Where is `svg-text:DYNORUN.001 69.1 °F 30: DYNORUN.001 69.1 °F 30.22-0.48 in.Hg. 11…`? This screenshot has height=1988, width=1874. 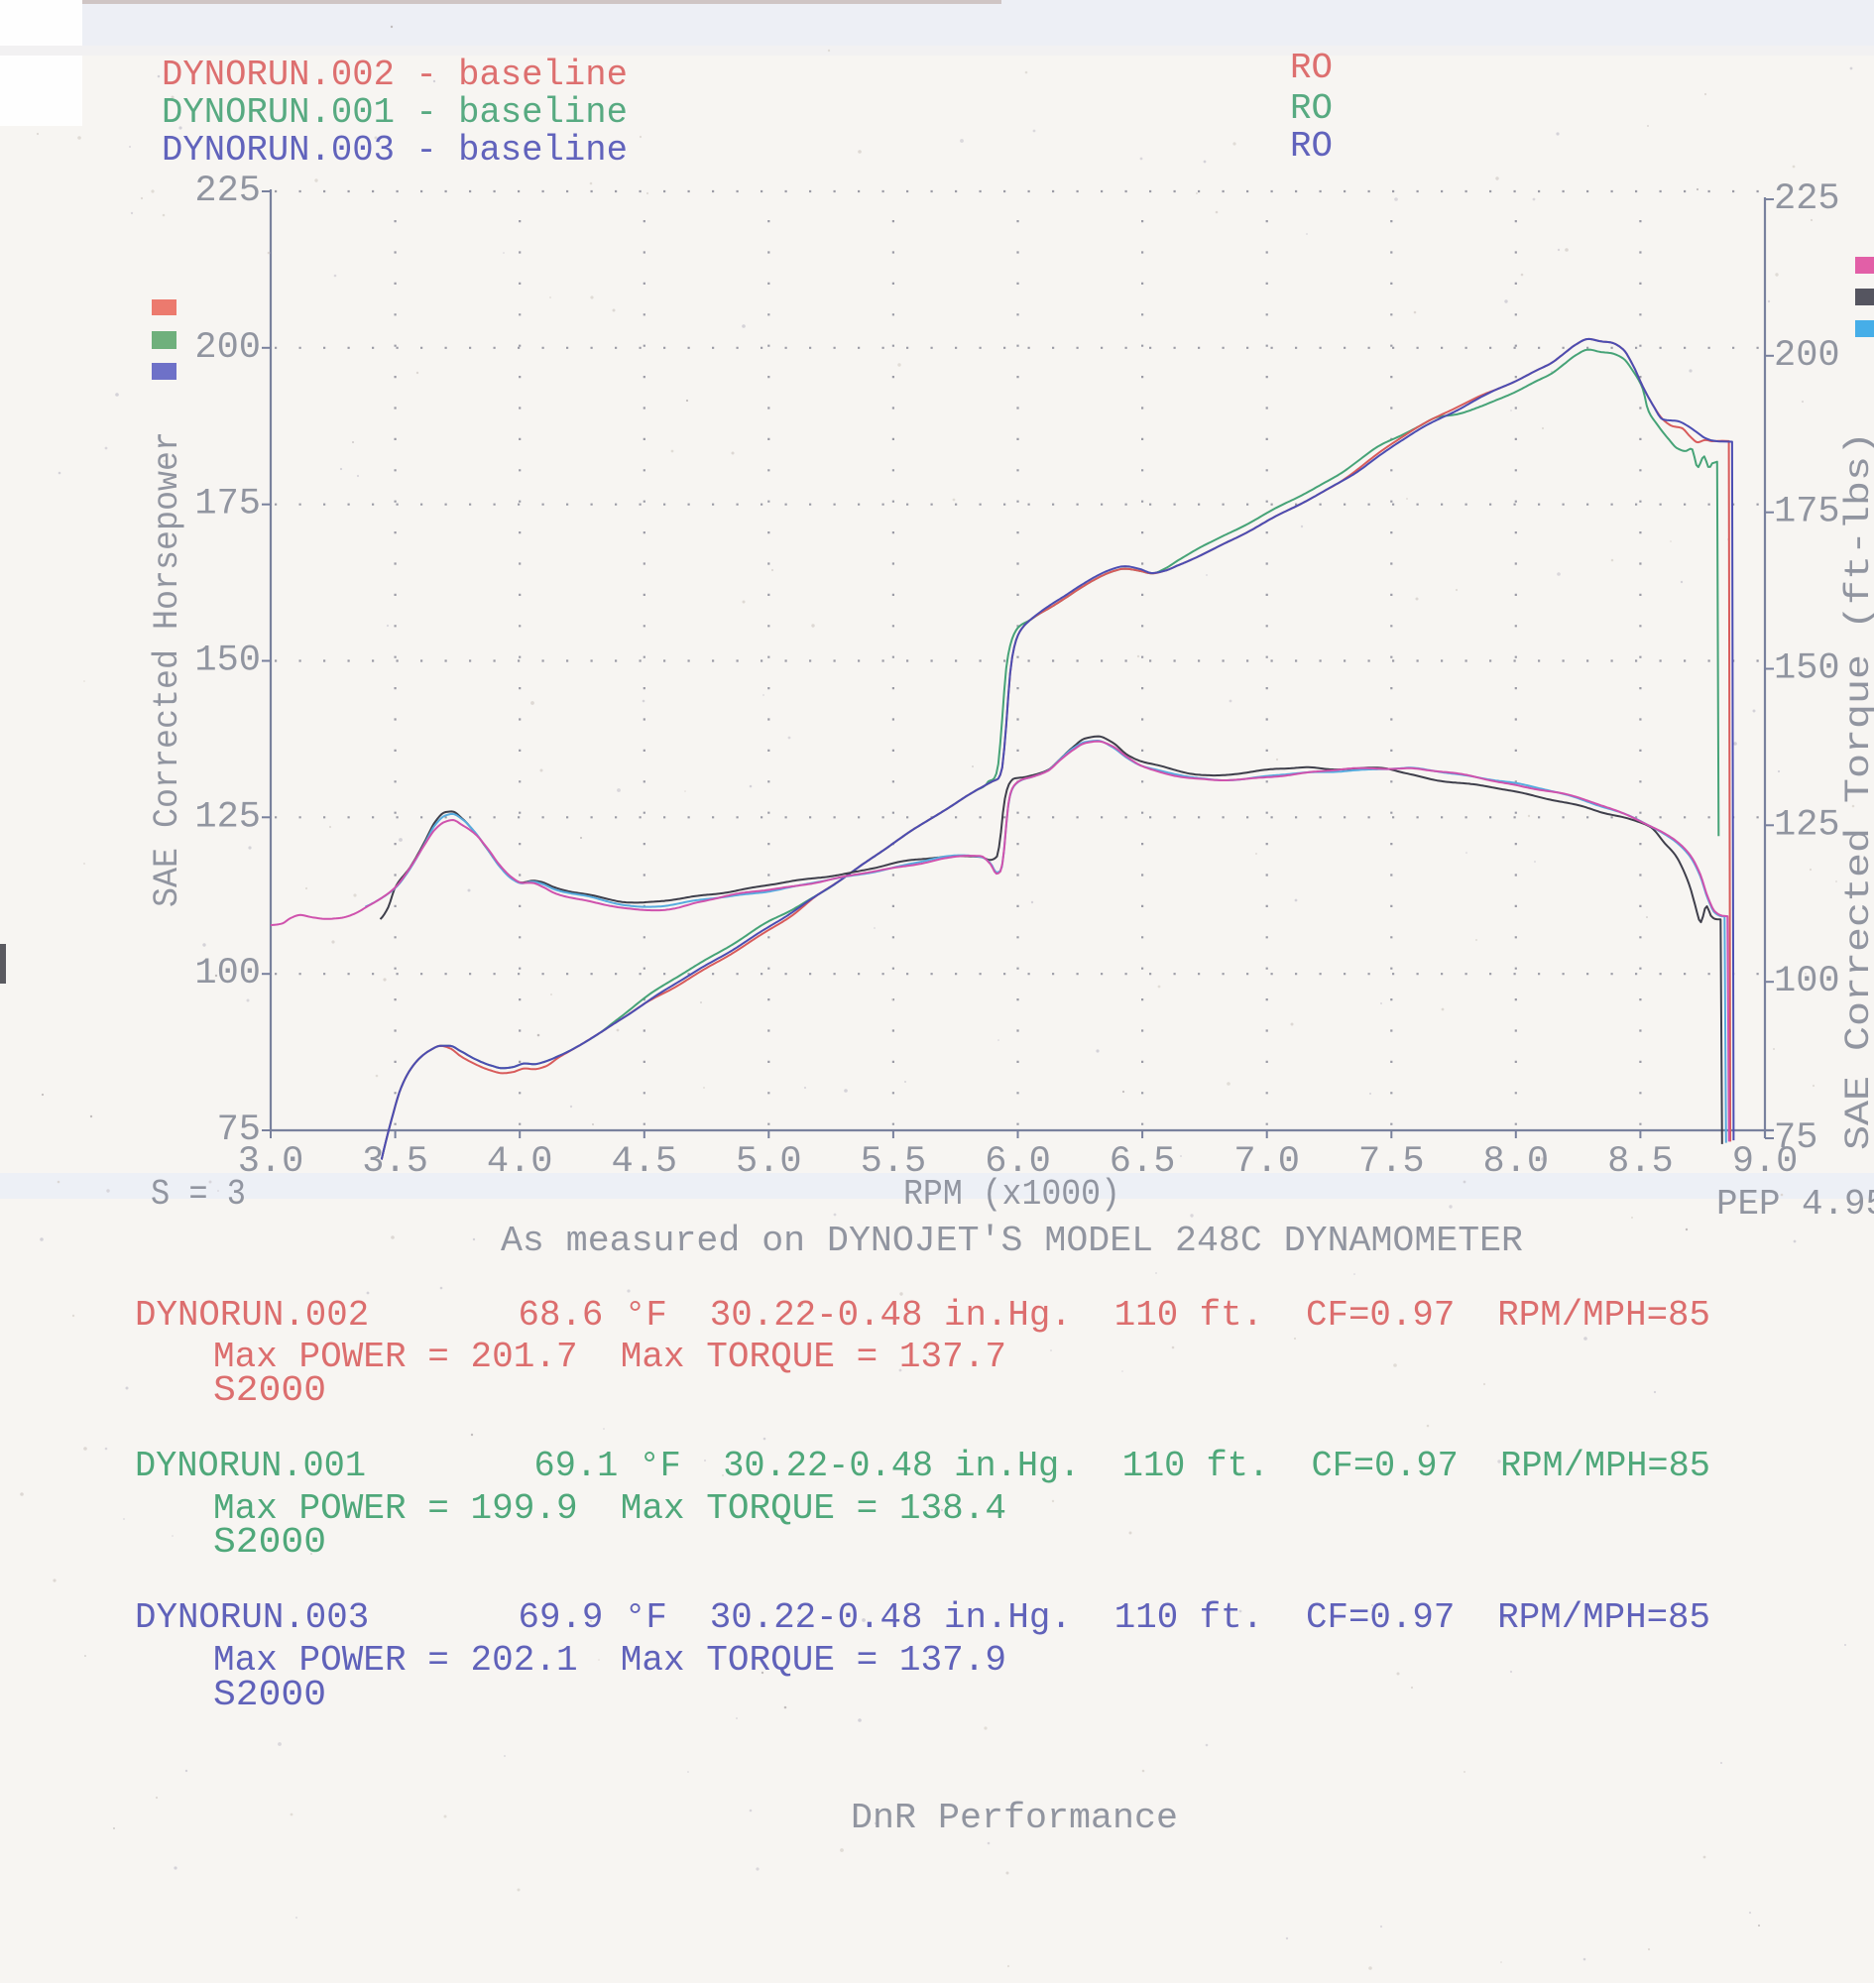 svg-text:DYNORUN.001 69.1 °F 30: DYNORUN.001 69.1 °F 30.22-0.48 in.Hg. 11… is located at coordinates (922, 1466).